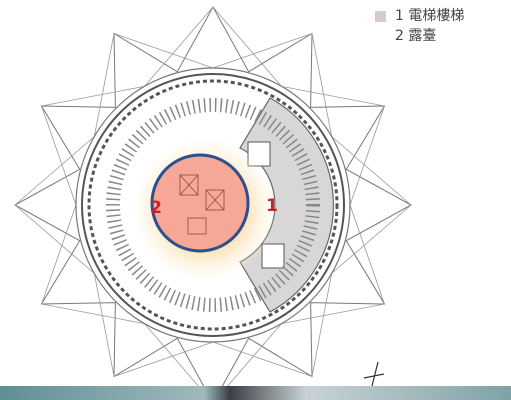 Image resolution: width=511 pixels, height=400 pixels. I want to click on north-arrow, so click(374, 374).